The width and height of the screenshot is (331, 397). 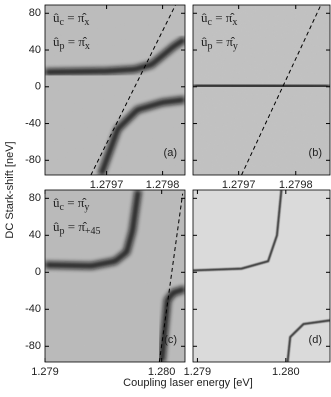 What do you see at coordinates (10, 189) in the screenshot?
I see `y-axis-label: DC Stark-shift [neV]` at bounding box center [10, 189].